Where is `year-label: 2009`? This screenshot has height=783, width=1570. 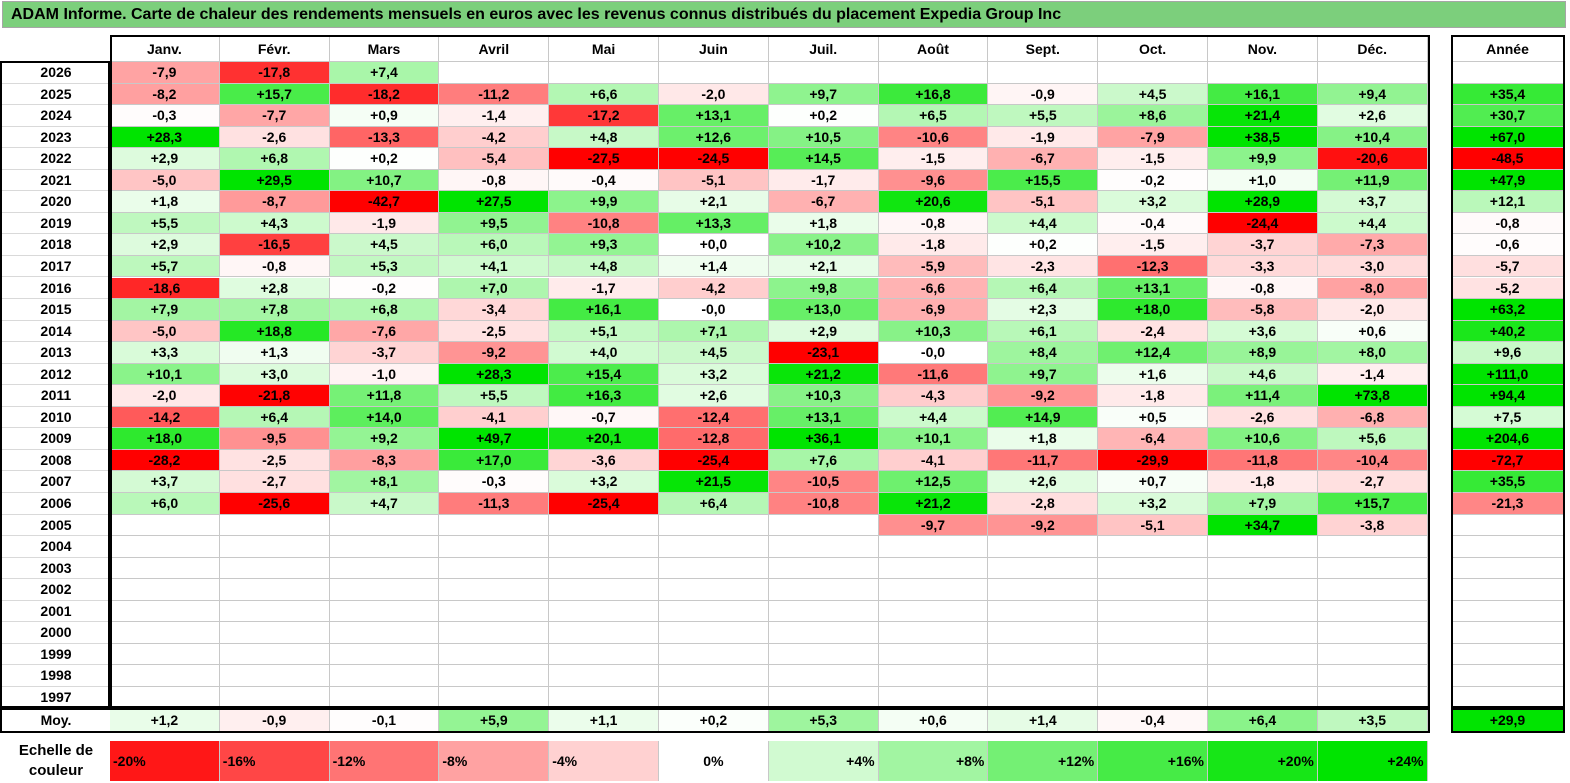
year-label: 2009 is located at coordinates (56, 439).